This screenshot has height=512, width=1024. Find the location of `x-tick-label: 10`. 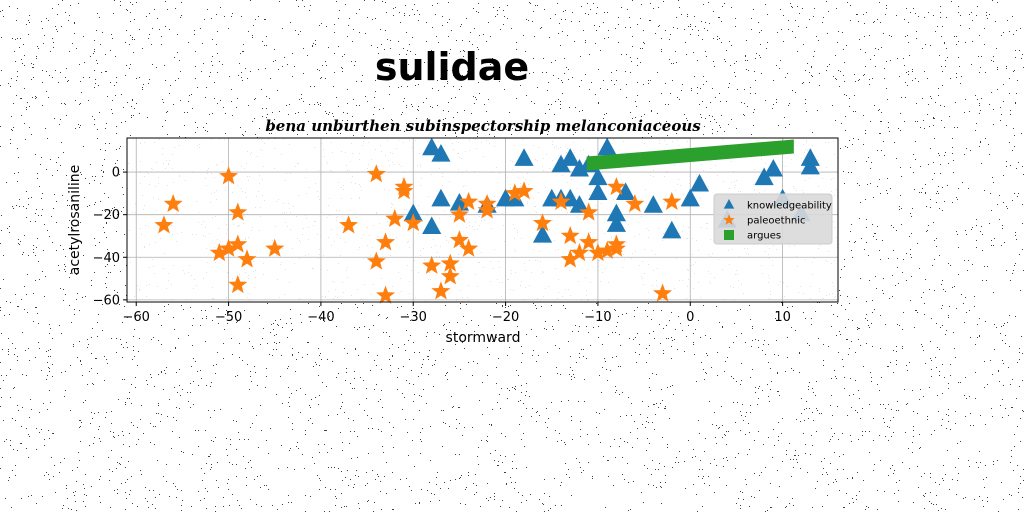

x-tick-label: 10 is located at coordinates (782, 317).